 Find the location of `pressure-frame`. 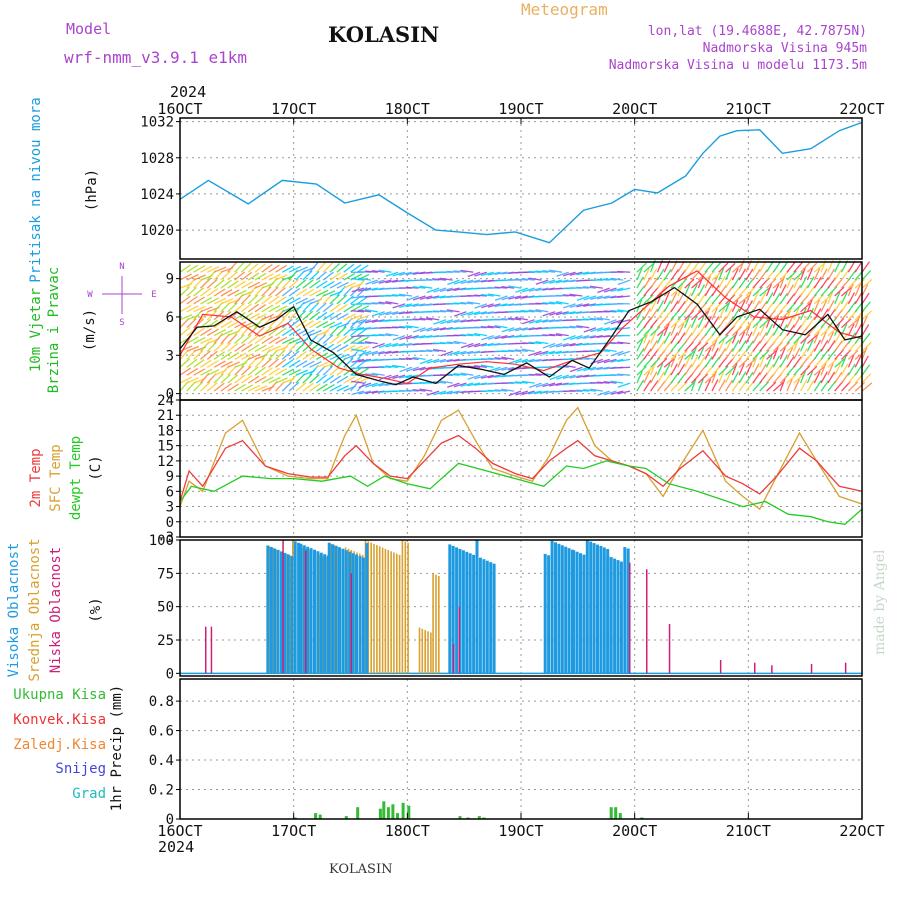

pressure-frame is located at coordinates (521, 188).